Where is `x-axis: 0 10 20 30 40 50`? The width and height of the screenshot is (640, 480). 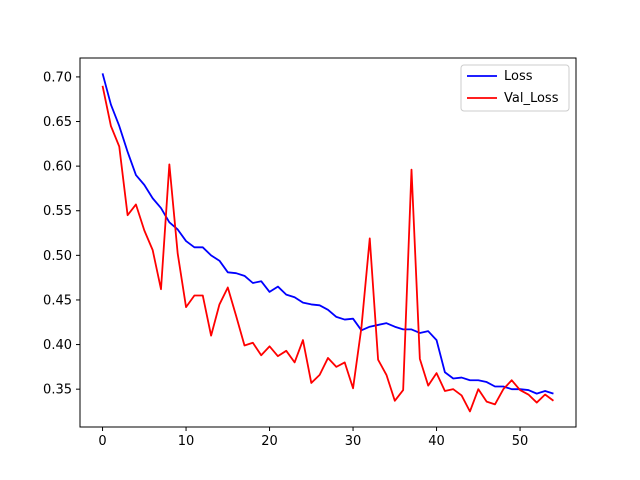 x-axis: 0 10 20 30 40 50 is located at coordinates (313, 438).